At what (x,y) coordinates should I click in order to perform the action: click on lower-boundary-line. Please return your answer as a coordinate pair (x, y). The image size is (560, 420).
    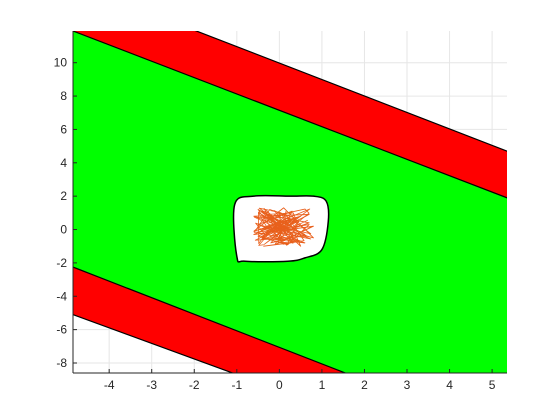
    Looking at the image, I should click on (210, 319).